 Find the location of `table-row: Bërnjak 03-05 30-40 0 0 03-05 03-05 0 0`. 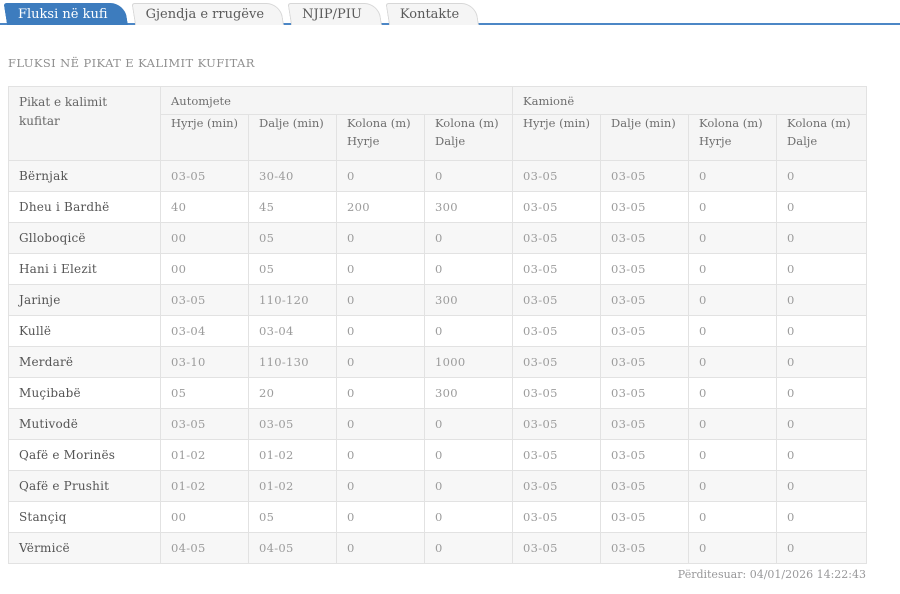

table-row: Bërnjak 03-05 30-40 0 0 03-05 03-05 0 0 is located at coordinates (438, 176).